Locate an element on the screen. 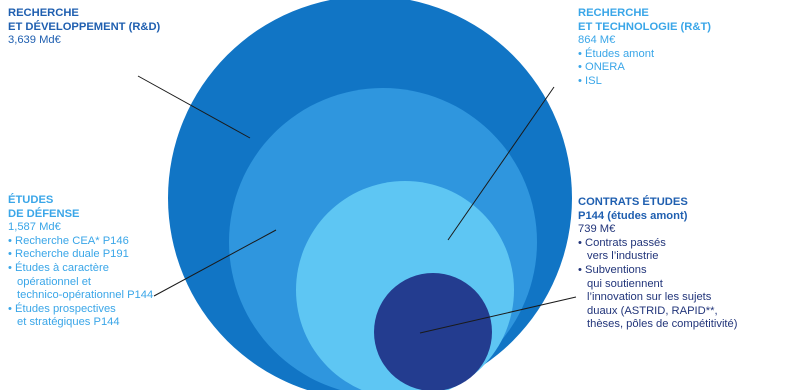  etudes-item: • Études prospectives is located at coordinates (62, 308).